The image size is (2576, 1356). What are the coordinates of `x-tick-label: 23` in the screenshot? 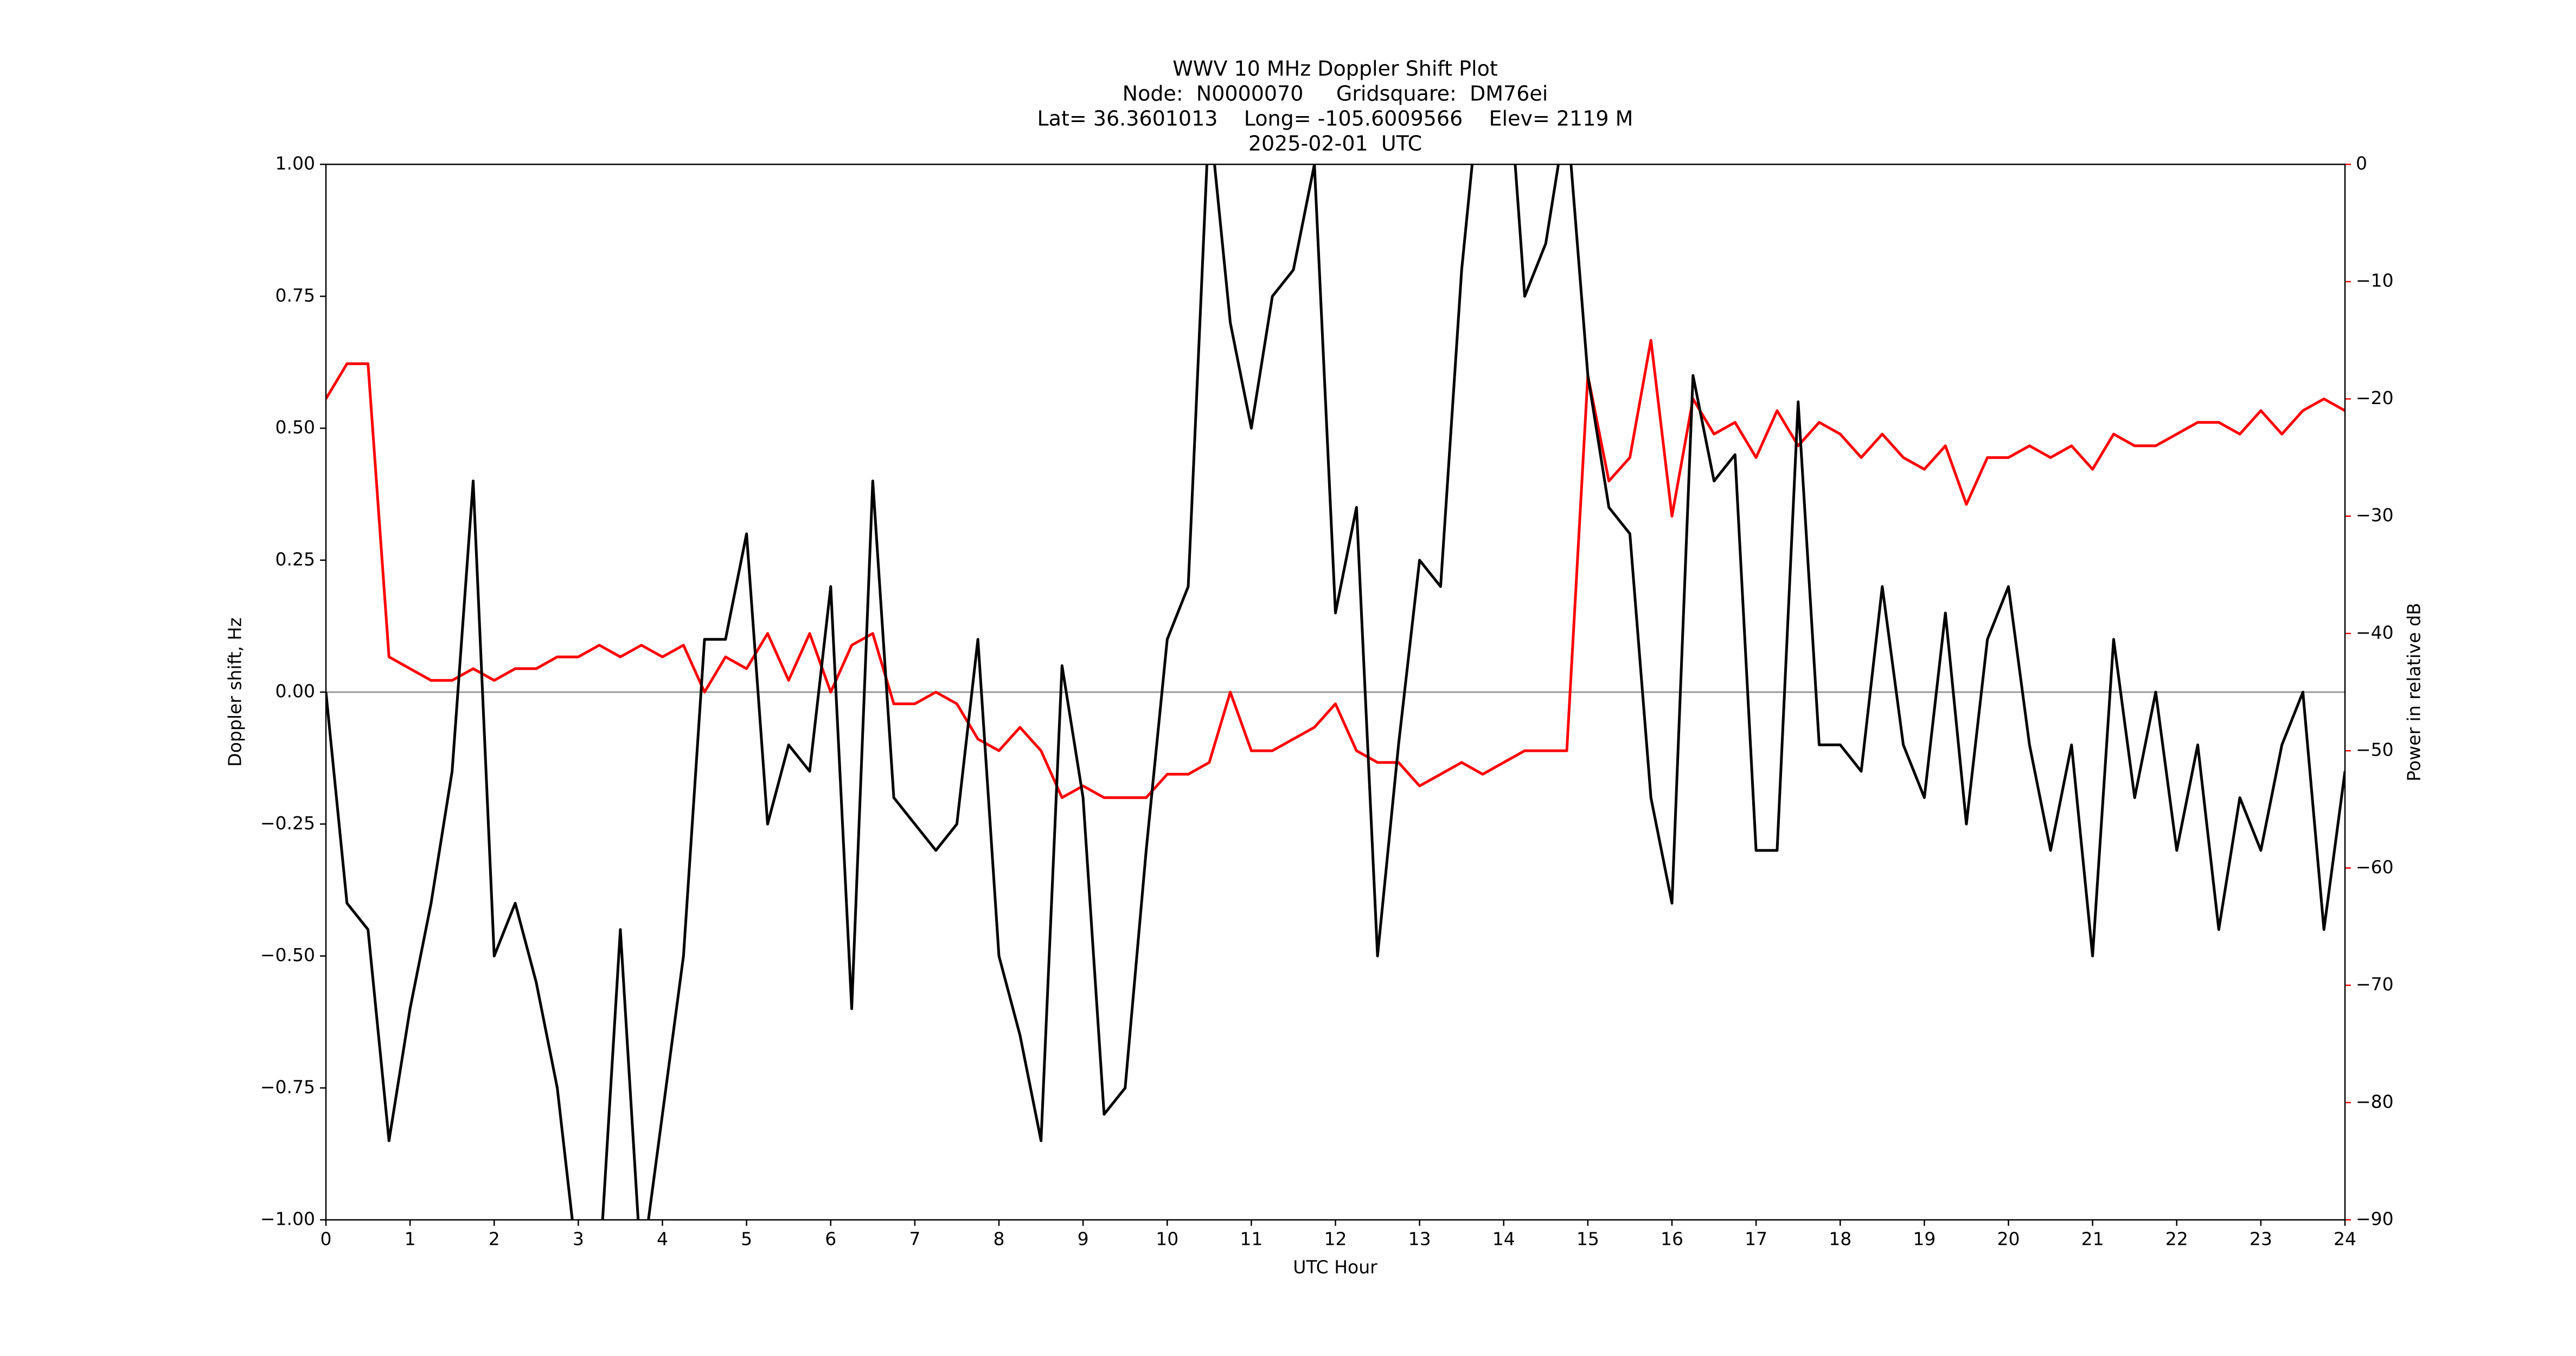 It's located at (2261, 1239).